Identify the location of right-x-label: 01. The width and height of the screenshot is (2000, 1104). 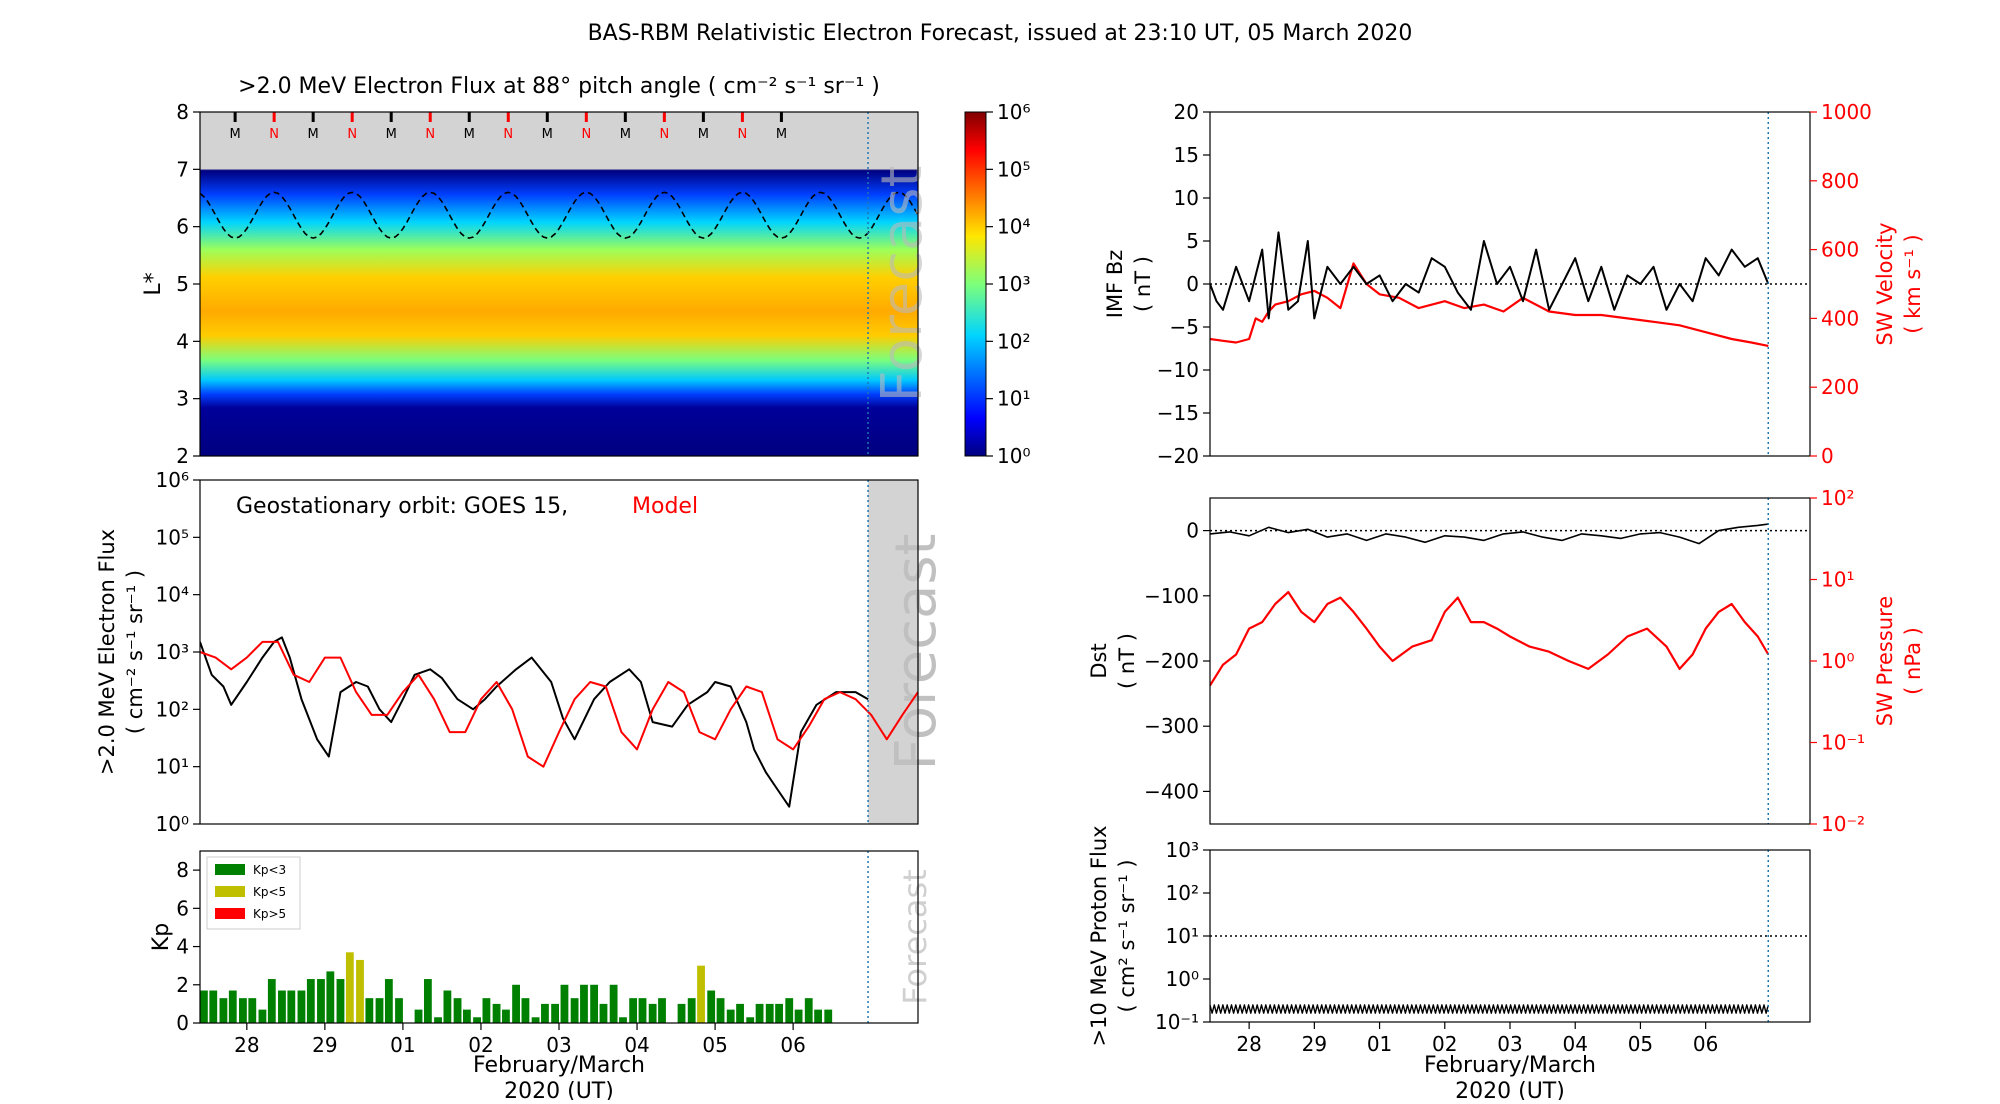
(1379, 1044).